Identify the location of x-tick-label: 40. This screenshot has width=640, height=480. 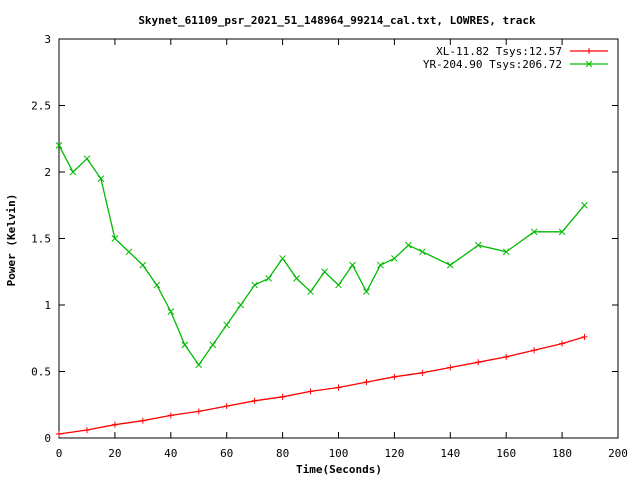
(170, 453).